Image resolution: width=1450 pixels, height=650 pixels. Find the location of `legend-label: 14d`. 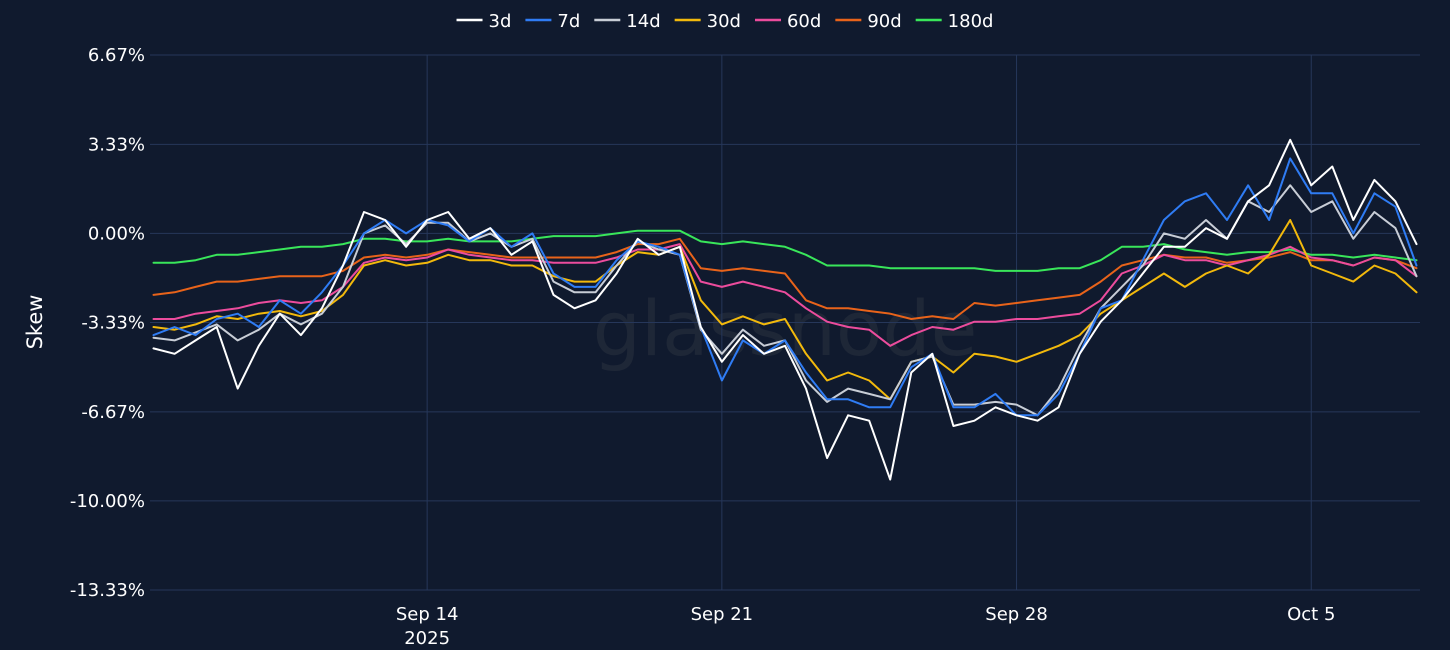

legend-label: 14d is located at coordinates (643, 21).